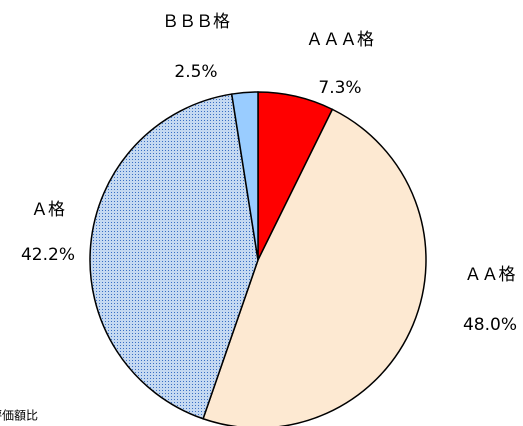  I want to click on category-label: ＡＡ格, so click(490, 275).